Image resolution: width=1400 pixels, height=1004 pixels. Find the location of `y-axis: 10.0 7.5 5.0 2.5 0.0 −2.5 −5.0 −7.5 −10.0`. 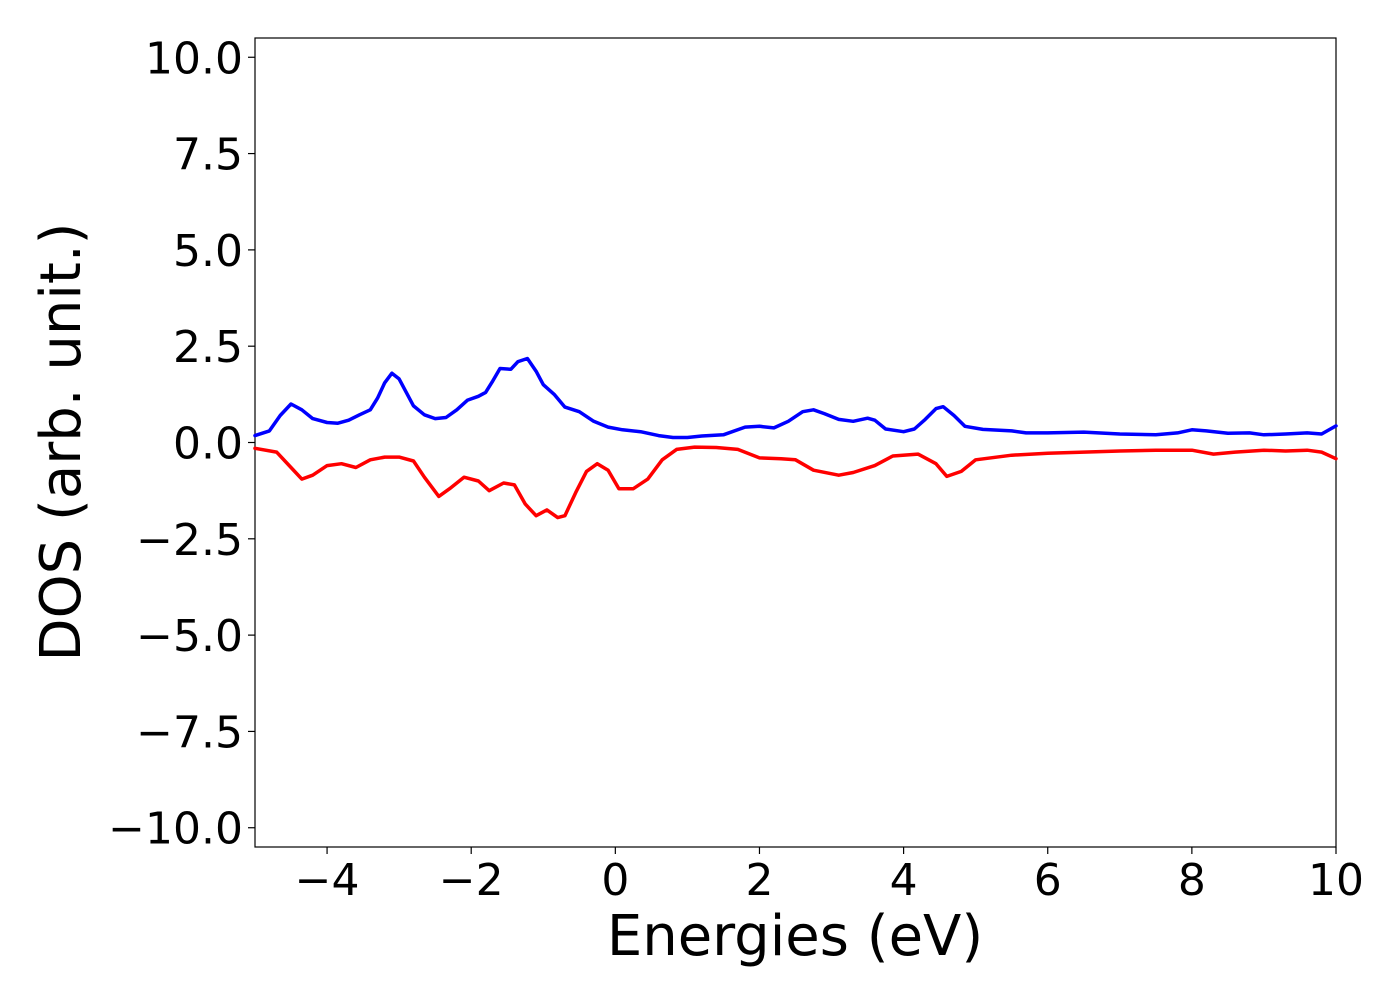

y-axis: 10.0 7.5 5.0 2.5 0.0 −2.5 −5.0 −7.5 −10.0 is located at coordinates (181, 444).